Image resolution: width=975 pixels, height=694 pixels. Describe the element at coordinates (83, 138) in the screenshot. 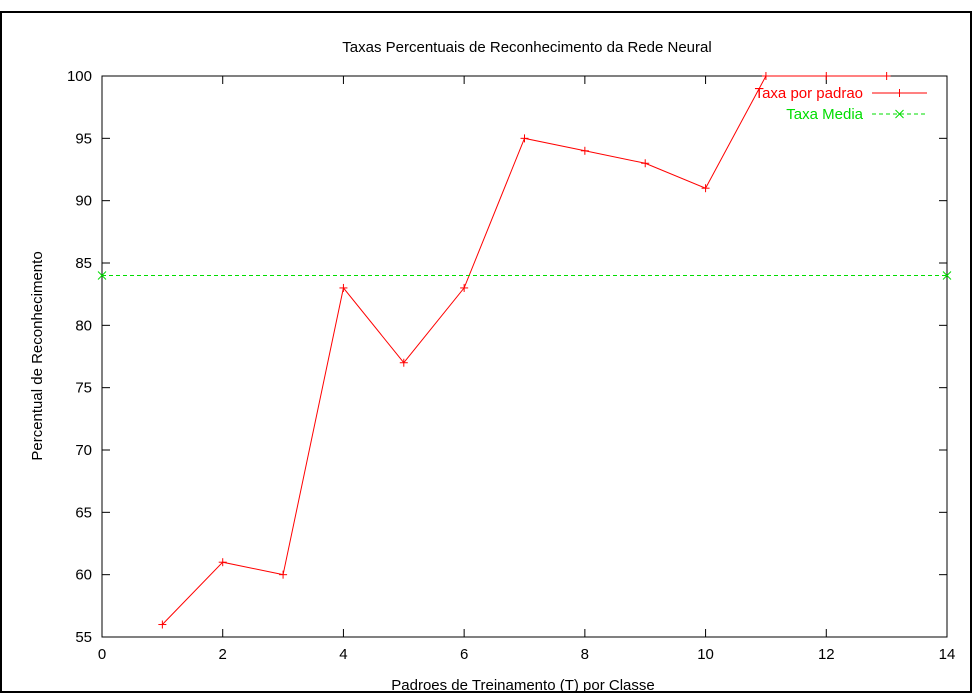

I see `y-tick-label: 95` at that location.